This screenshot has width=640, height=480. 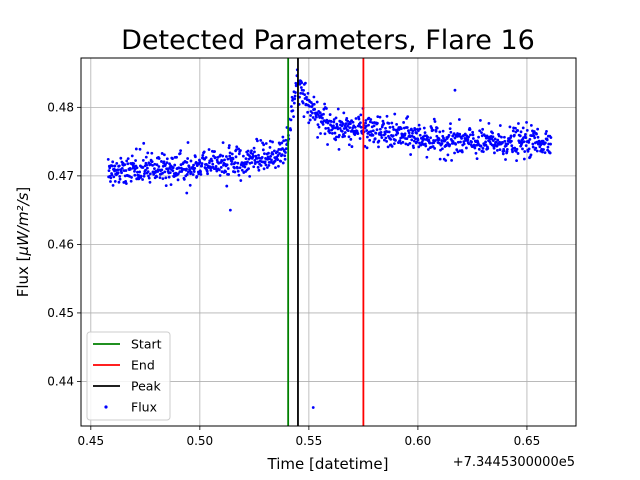 What do you see at coordinates (60, 107) in the screenshot?
I see `y-tick-label: 0.48` at bounding box center [60, 107].